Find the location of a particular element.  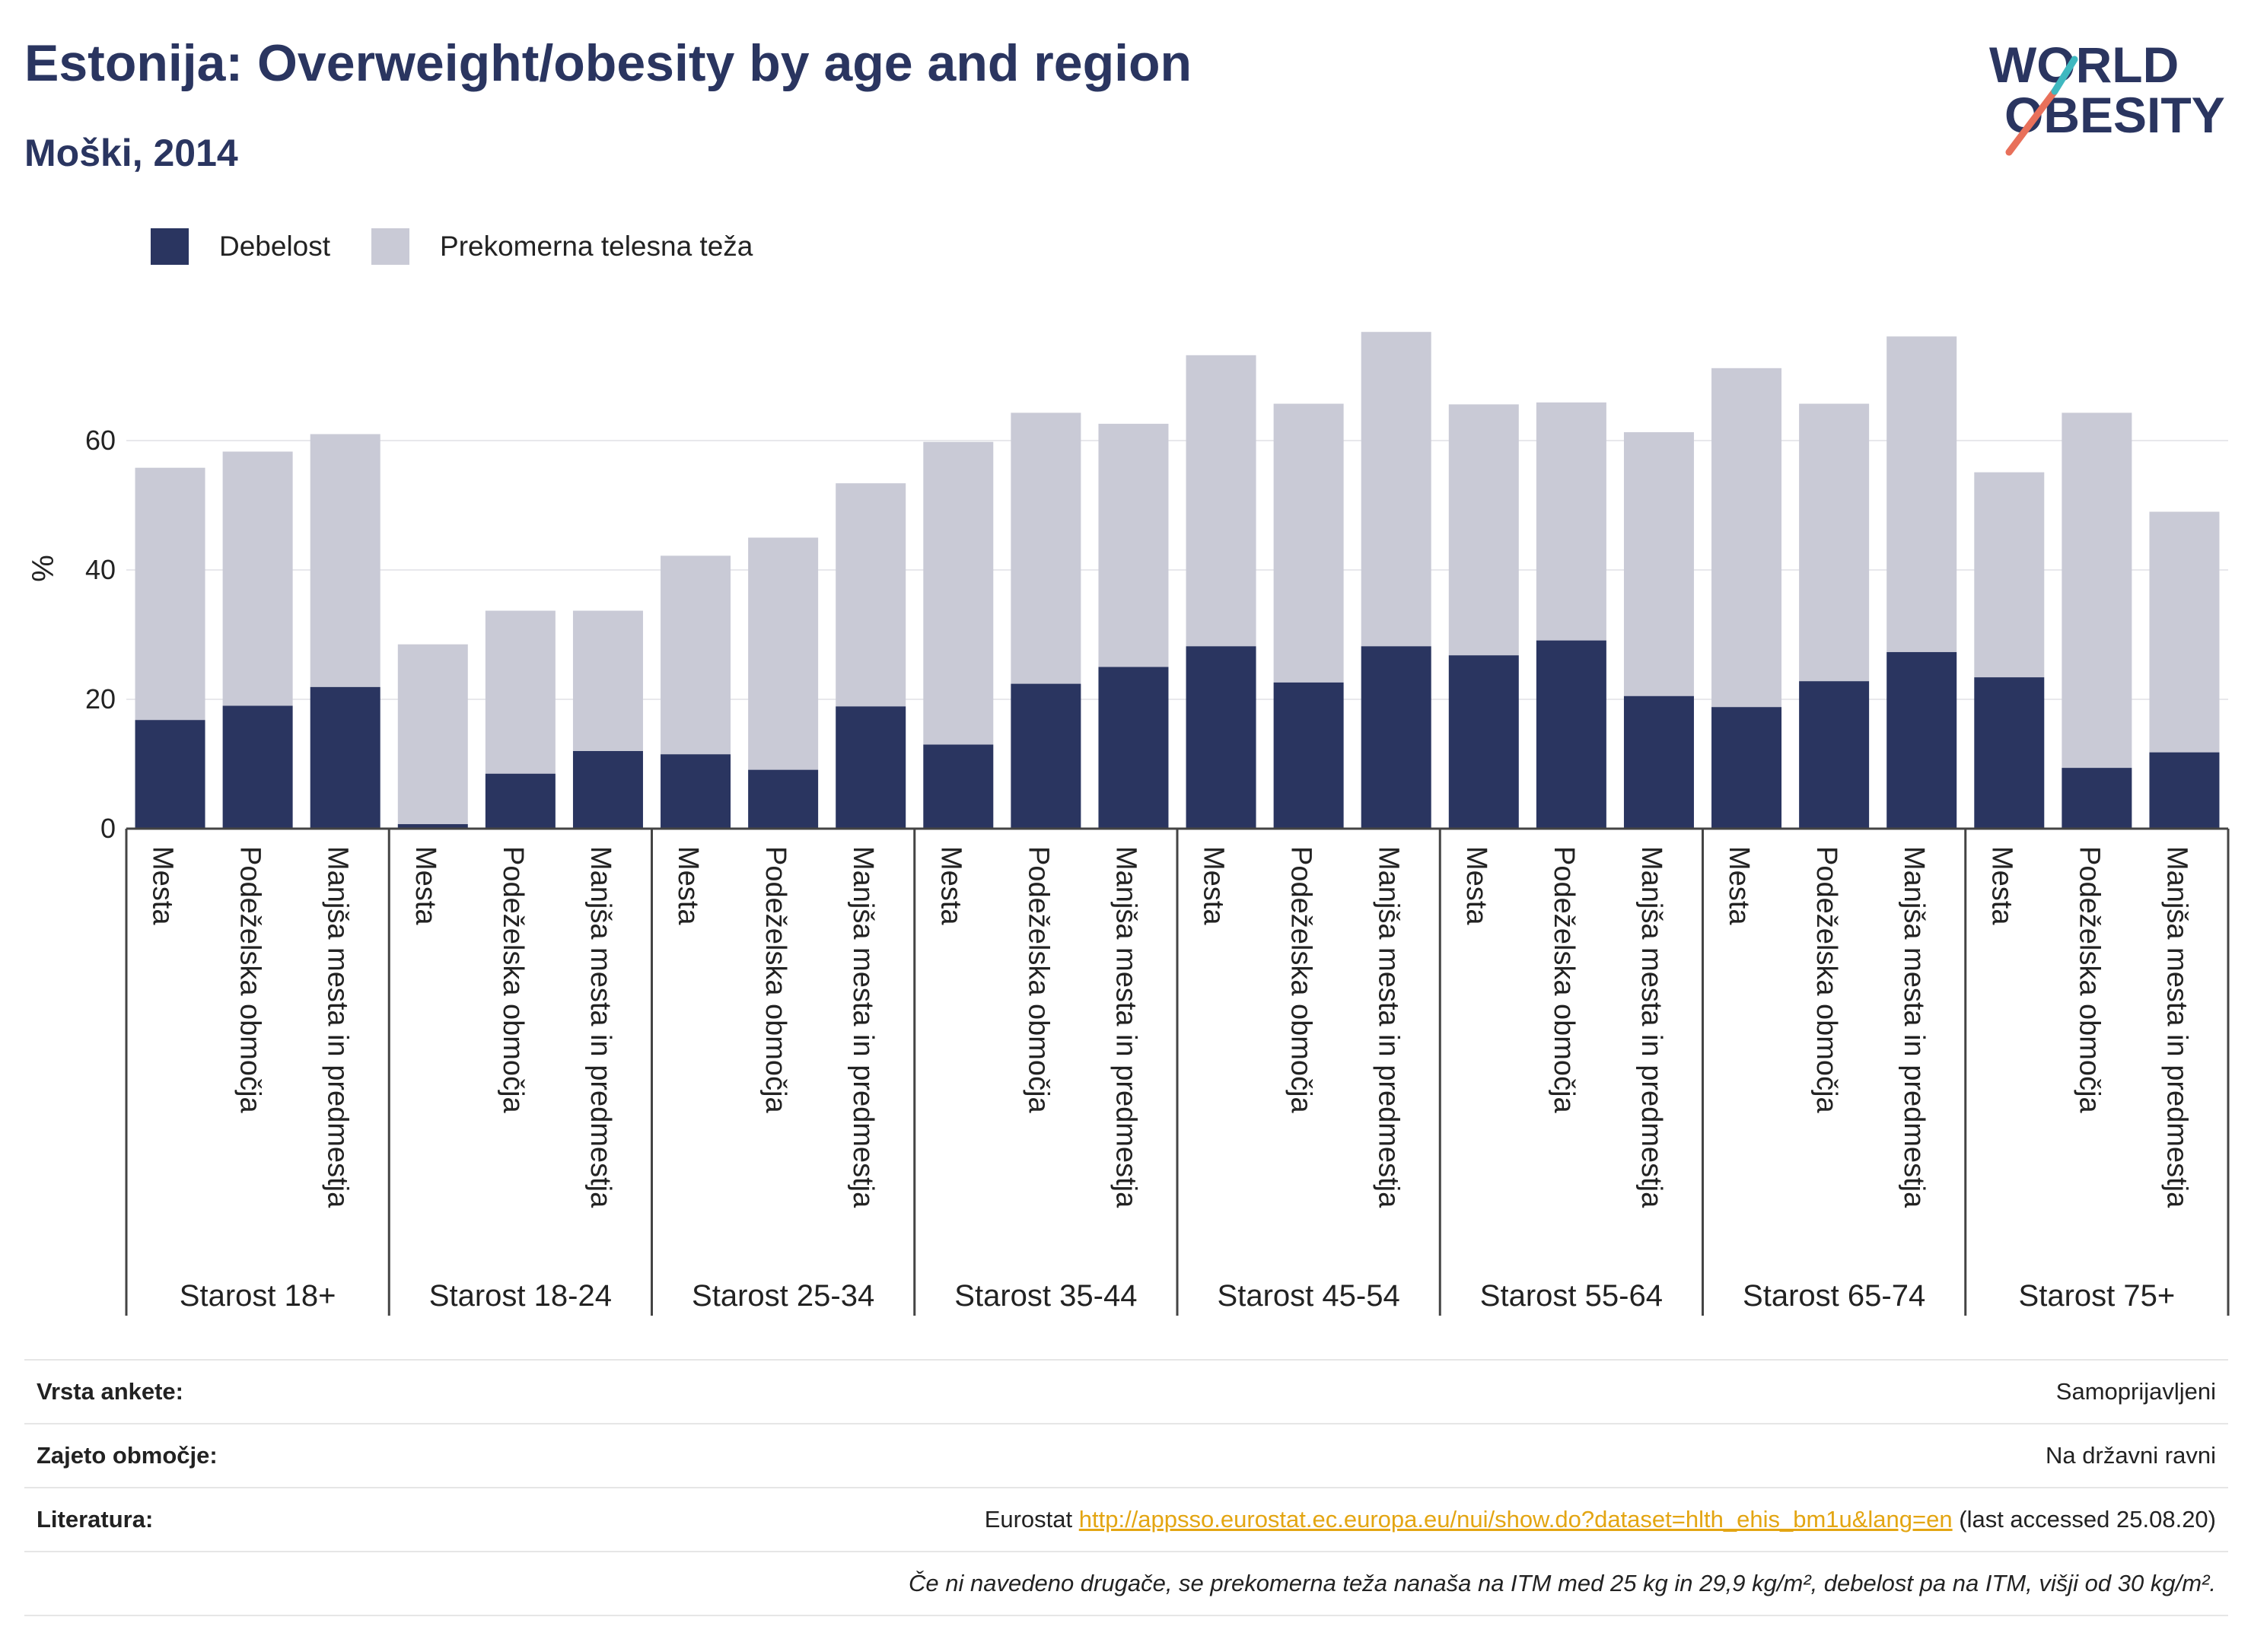

legend-item-overweight: Prekomerna telesna teža is located at coordinates (562, 246).